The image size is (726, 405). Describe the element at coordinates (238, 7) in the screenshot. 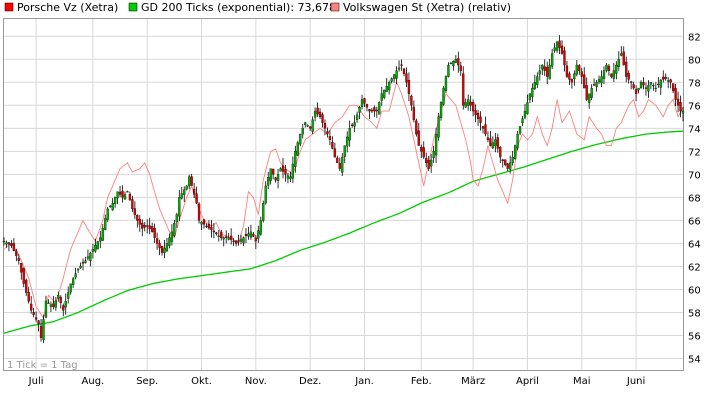

I see `legend-label-gd200: GD 200 Ticks (exponential): 73,678` at that location.